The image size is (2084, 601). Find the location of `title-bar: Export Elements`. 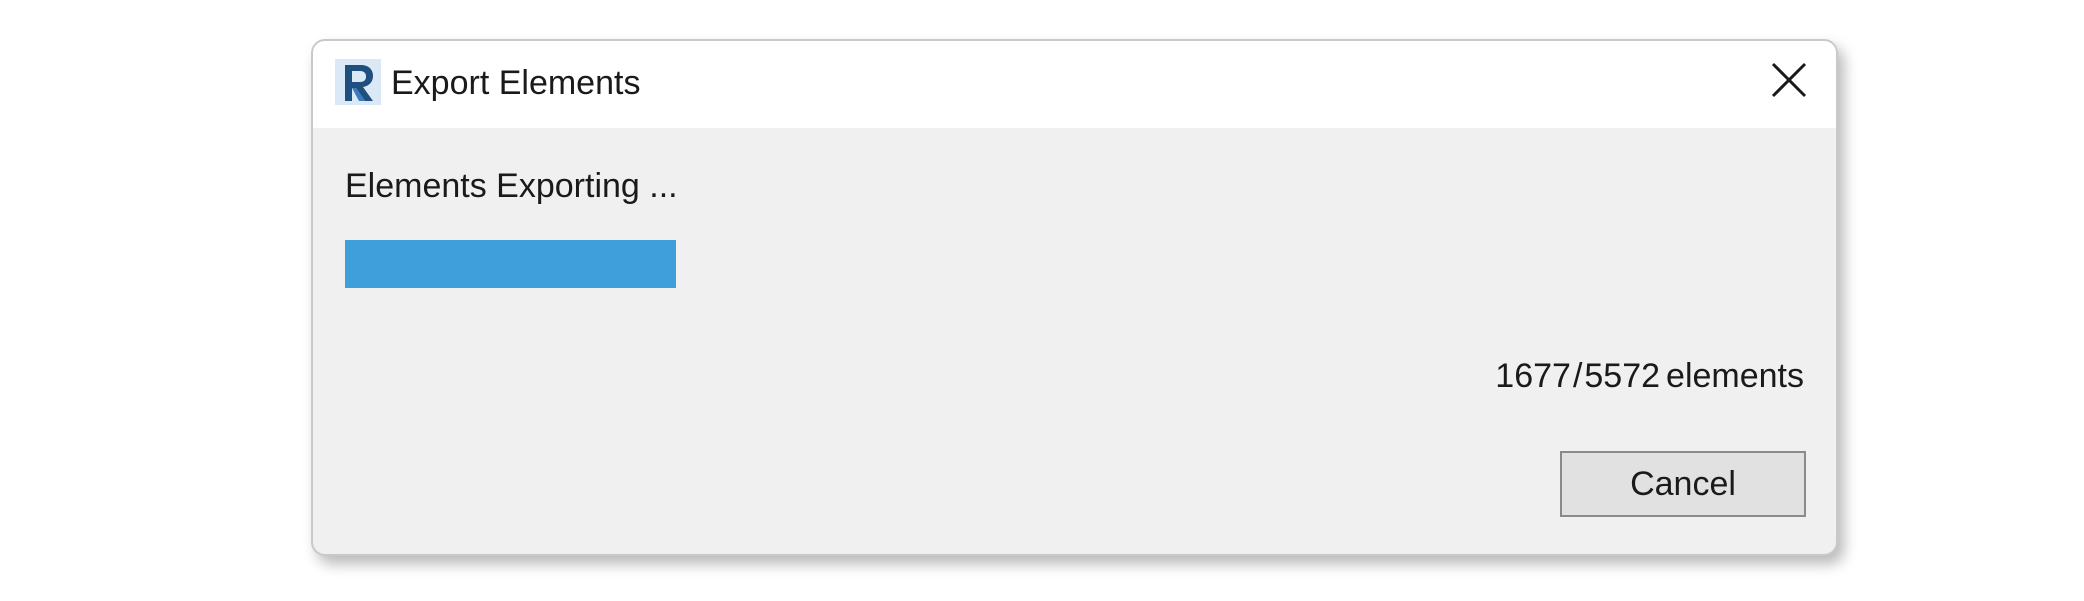

title-bar: Export Elements is located at coordinates (1074, 84).